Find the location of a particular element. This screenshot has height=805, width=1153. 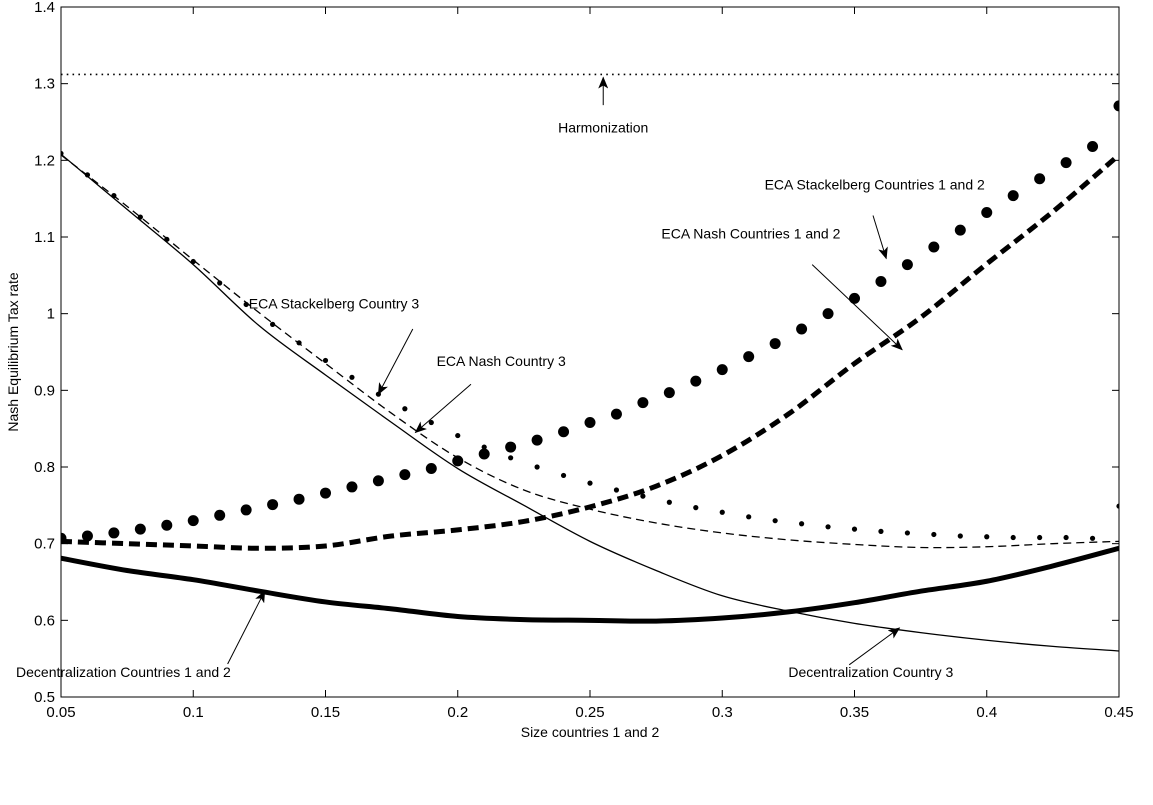

y-tick-label: 1.4 is located at coordinates (44, 8).